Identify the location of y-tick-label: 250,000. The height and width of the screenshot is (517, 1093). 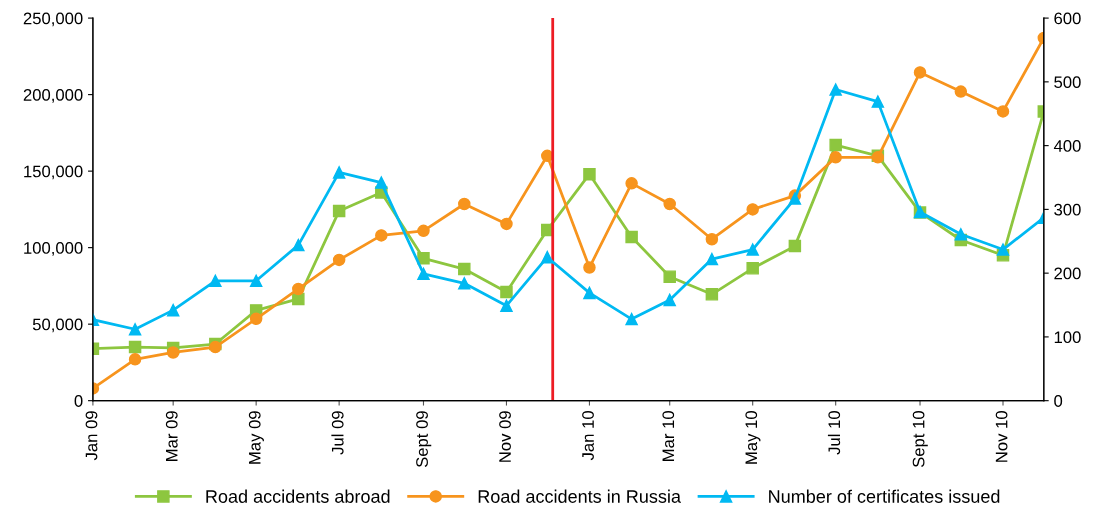
(53, 19).